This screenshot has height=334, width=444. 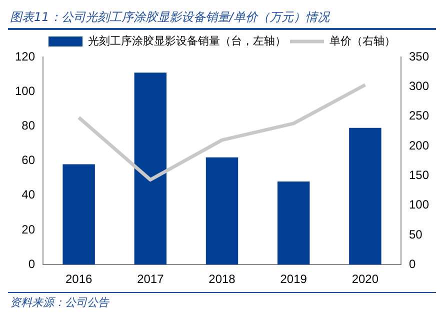 What do you see at coordinates (419, 175) in the screenshot?
I see `y2-tick-label: 150` at bounding box center [419, 175].